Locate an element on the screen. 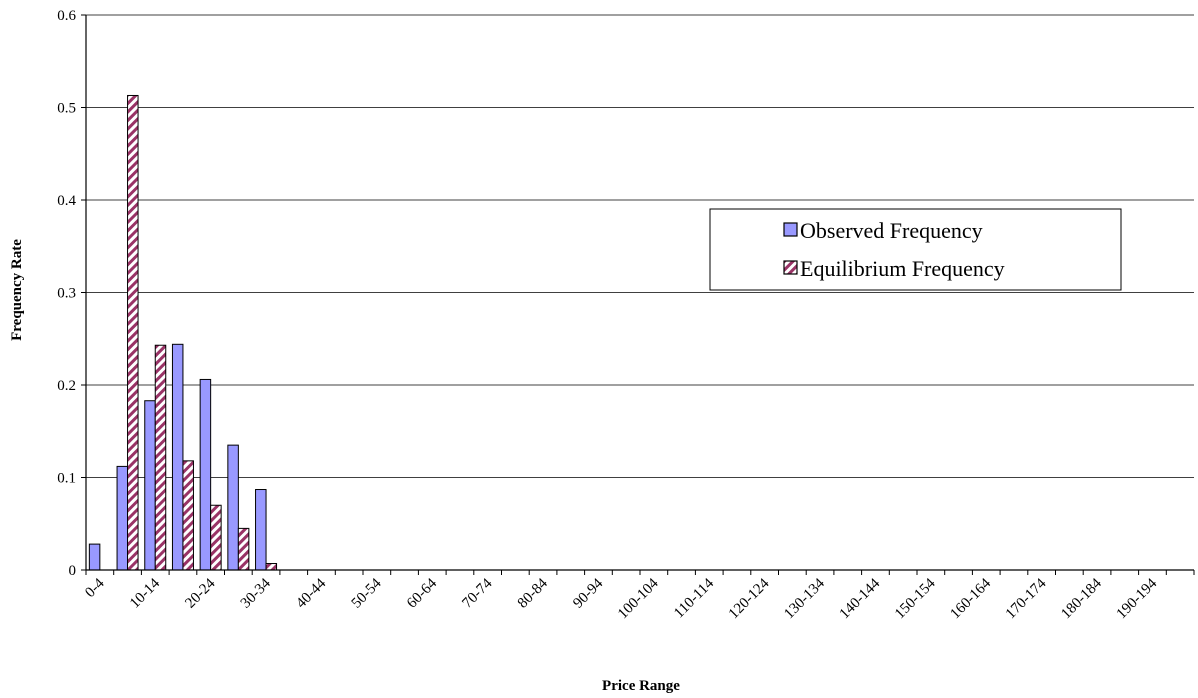 Image resolution: width=1198 pixels, height=698 pixels. x-tick-label: 10-14 is located at coordinates (145, 593).